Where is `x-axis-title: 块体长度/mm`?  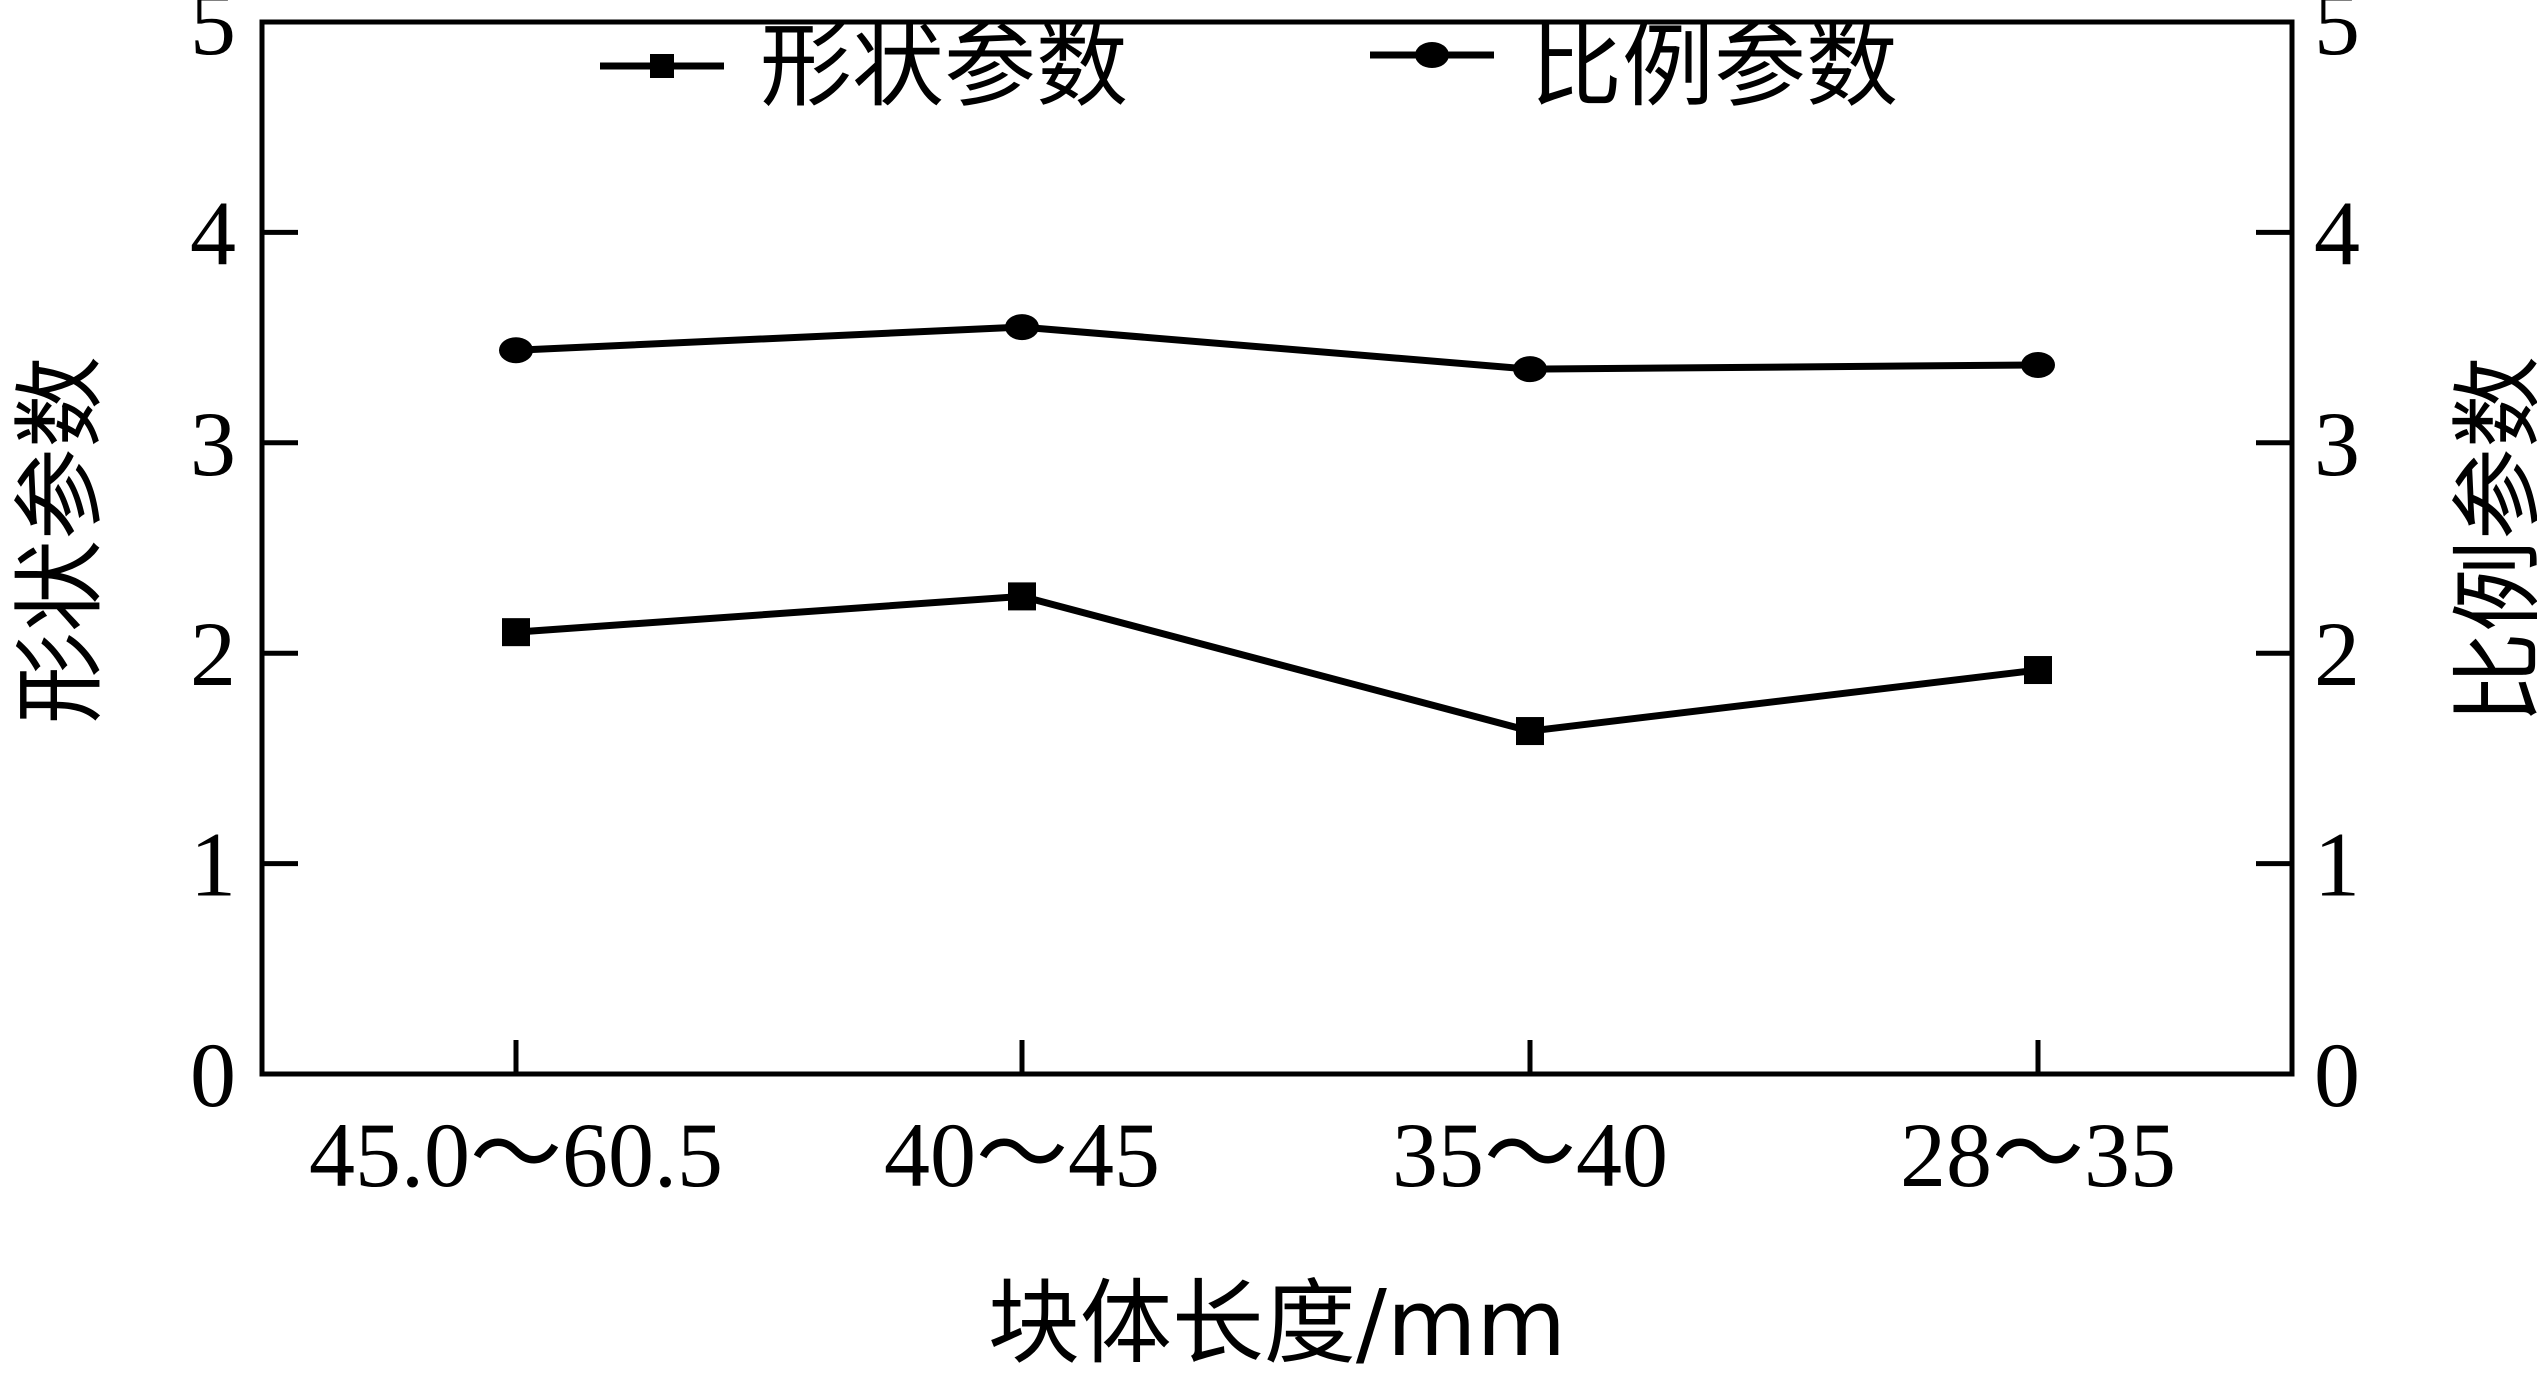 x-axis-title: 块体长度/mm is located at coordinates (1277, 1323).